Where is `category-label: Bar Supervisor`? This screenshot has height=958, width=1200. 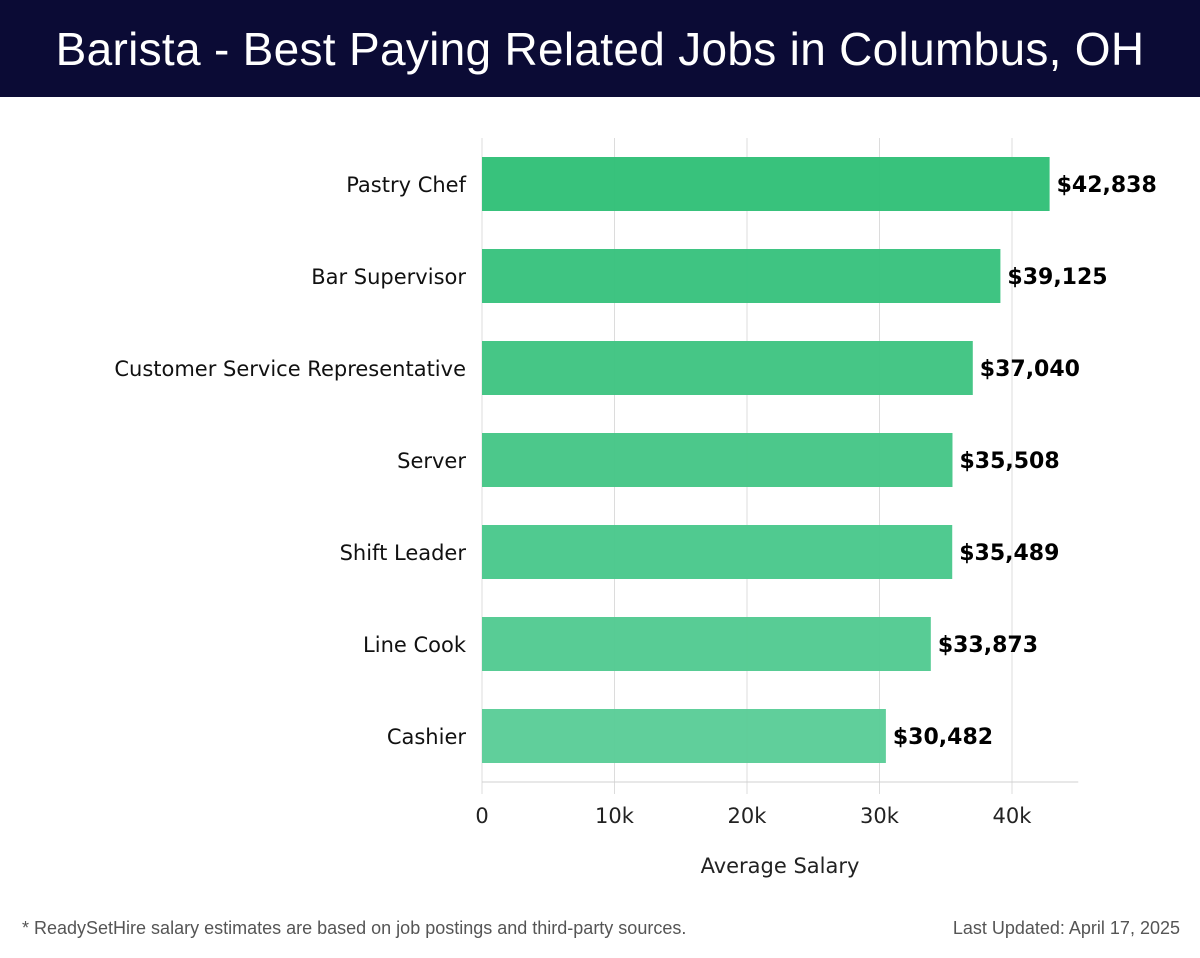 category-label: Bar Supervisor is located at coordinates (388, 277).